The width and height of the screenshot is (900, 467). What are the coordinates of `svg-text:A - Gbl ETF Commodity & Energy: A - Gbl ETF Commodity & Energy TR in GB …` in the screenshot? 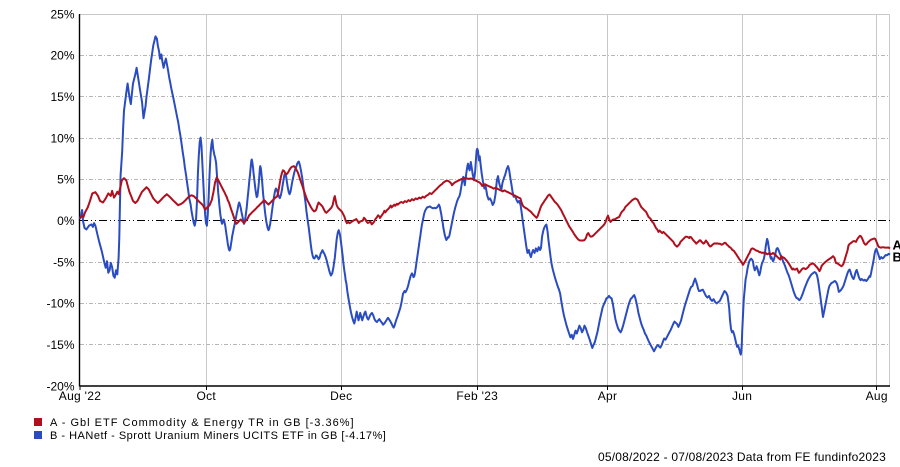 It's located at (202, 423).